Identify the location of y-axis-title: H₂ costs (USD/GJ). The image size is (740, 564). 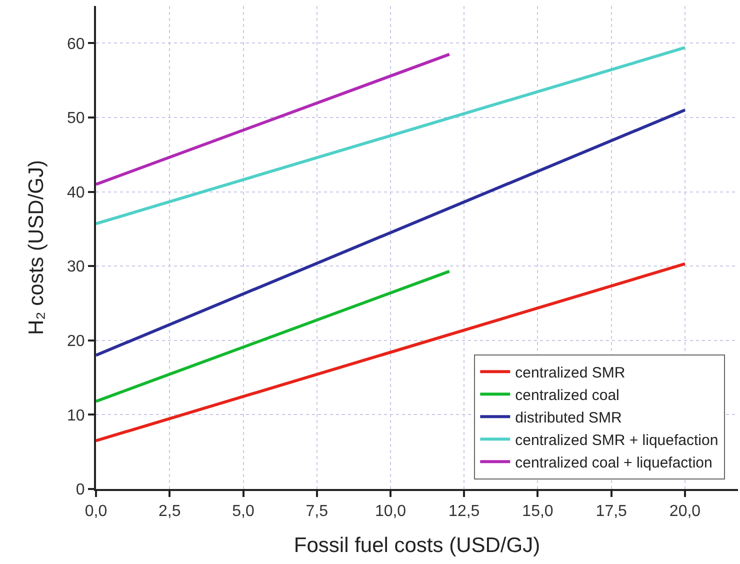
(36, 247).